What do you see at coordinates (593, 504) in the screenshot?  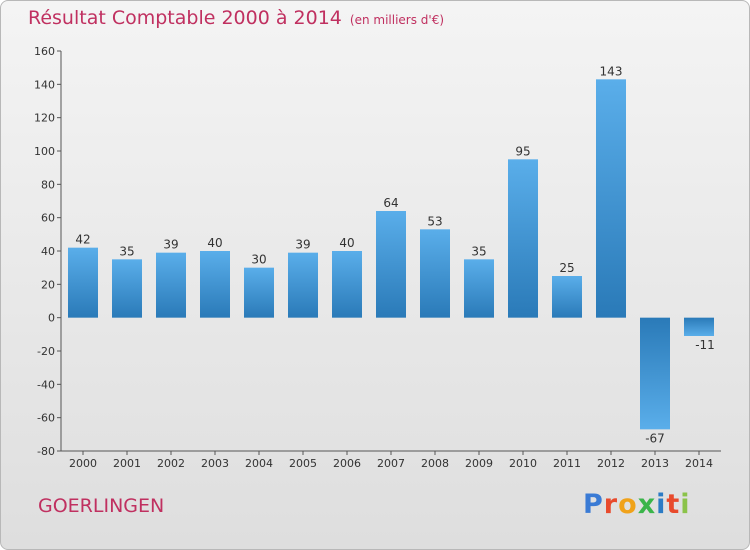 I see `logo-letter: P` at bounding box center [593, 504].